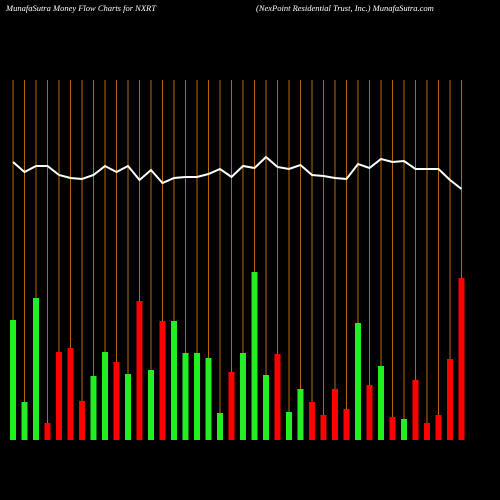 The image size is (500, 500). Describe the element at coordinates (81, 8) in the screenshot. I see `chart-title: MunafaSutra Money Flow Charts for NXRT` at that location.